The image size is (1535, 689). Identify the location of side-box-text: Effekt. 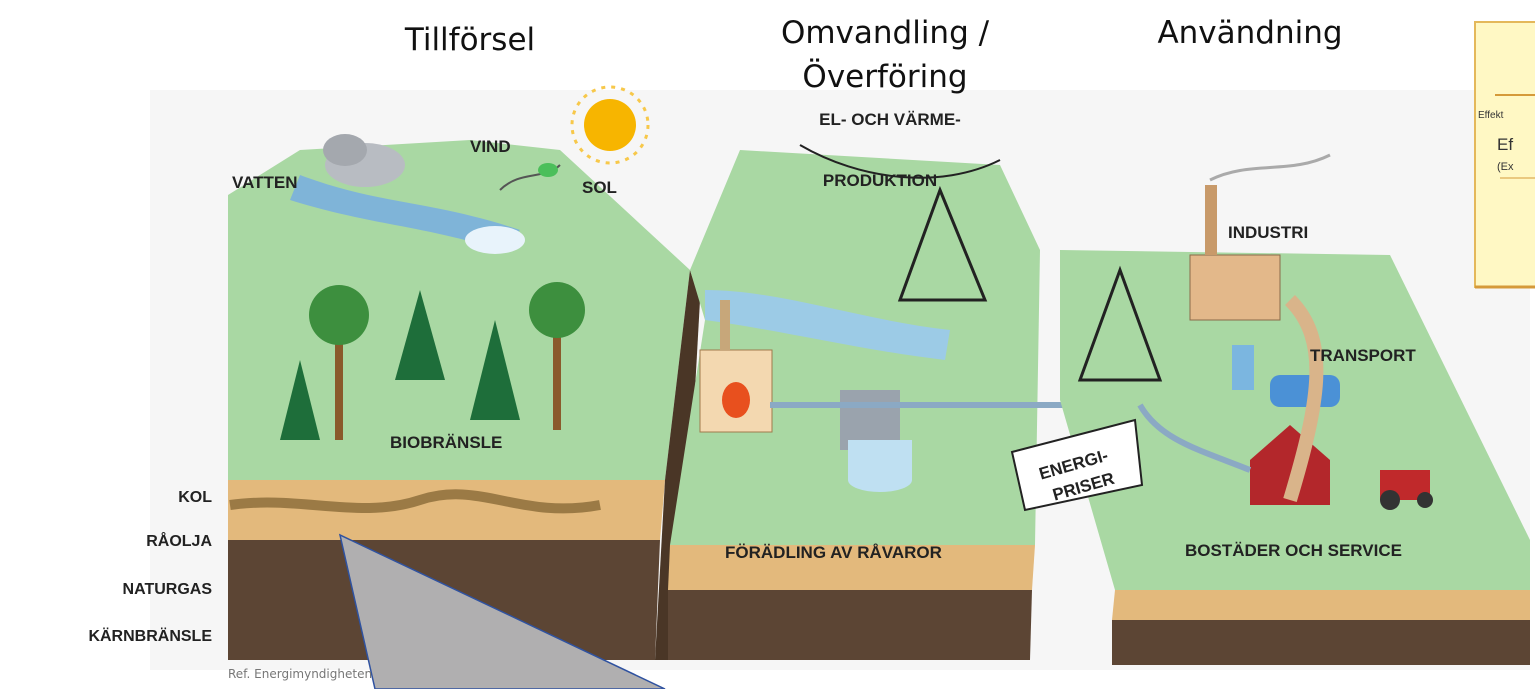
(1491, 115).